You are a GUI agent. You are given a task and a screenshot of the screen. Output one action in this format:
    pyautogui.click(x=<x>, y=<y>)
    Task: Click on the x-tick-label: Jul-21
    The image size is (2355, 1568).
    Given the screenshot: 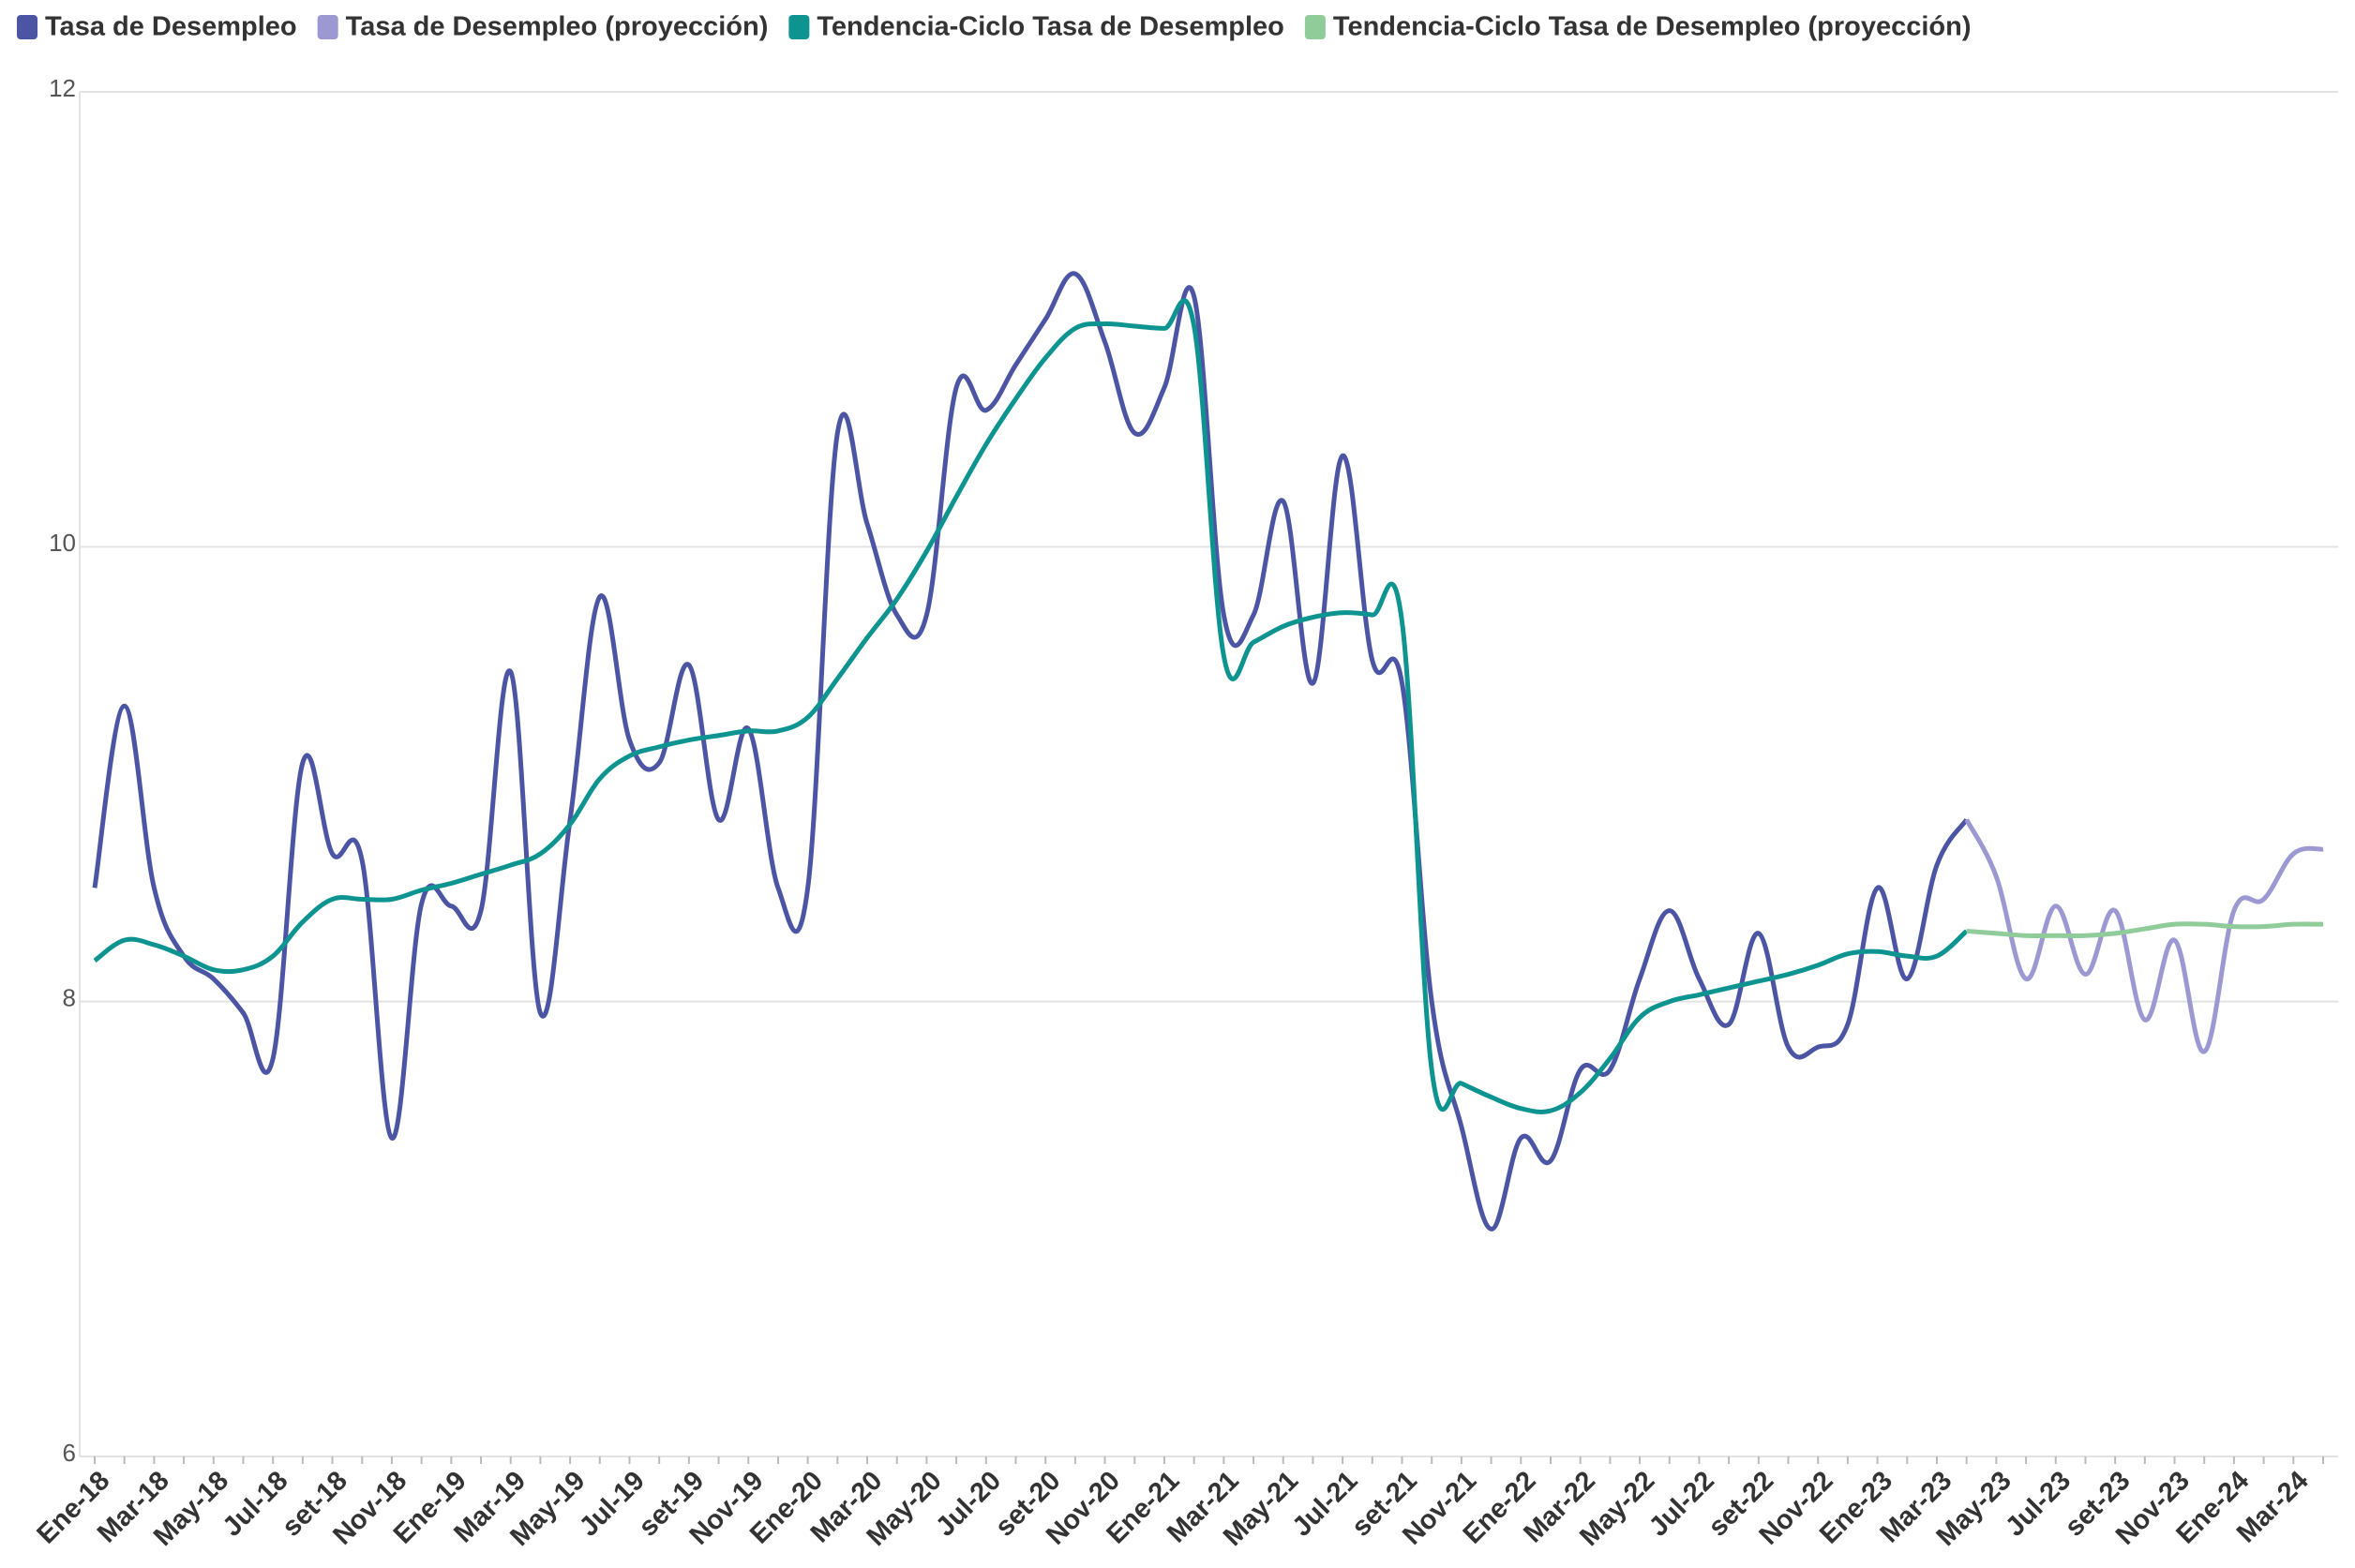 What is the action you would take?
    pyautogui.click(x=1325, y=1504)
    